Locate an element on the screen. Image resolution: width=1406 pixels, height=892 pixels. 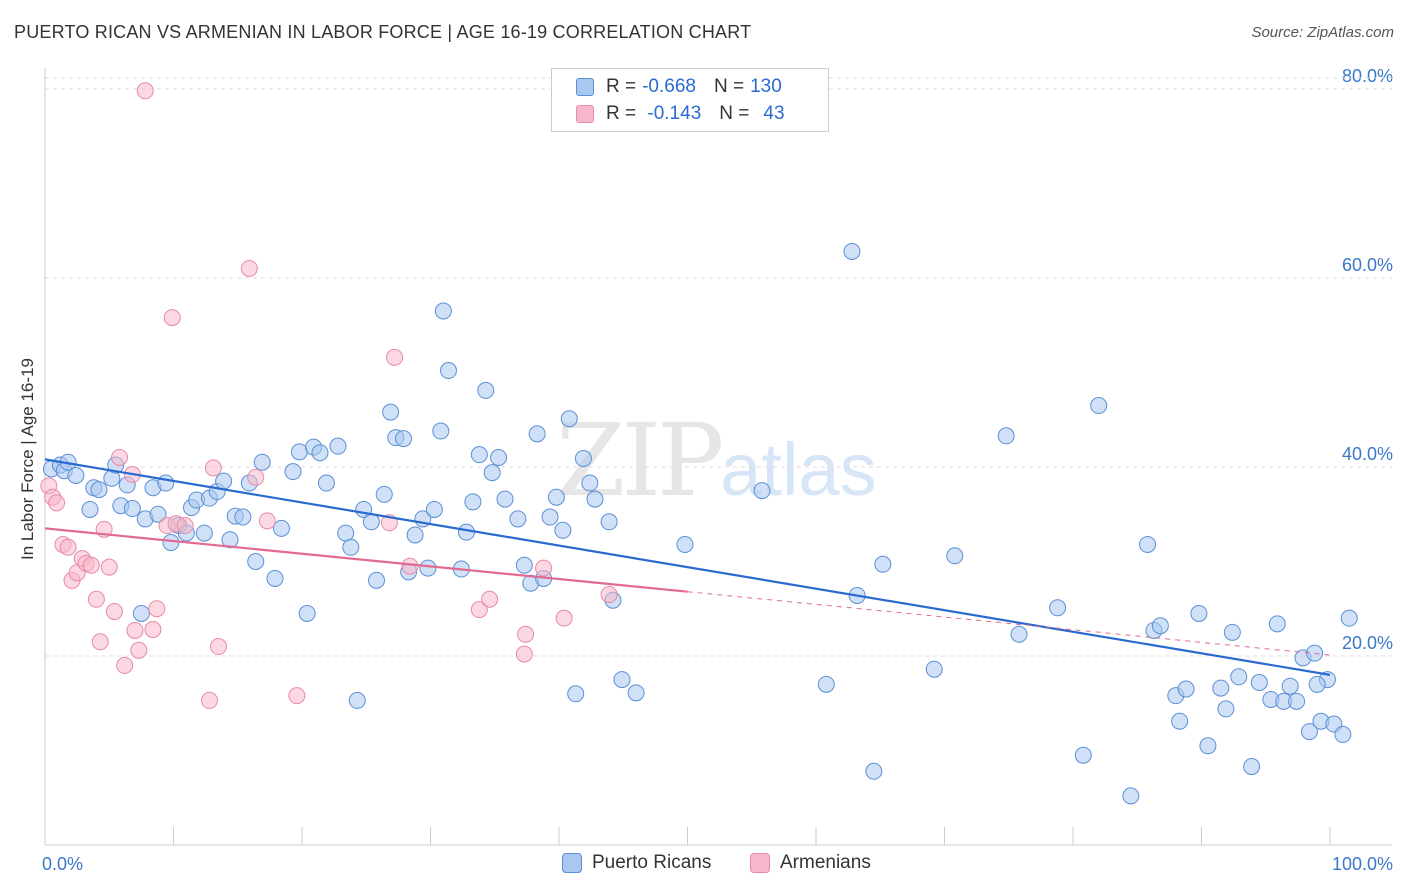
y-tick-label: 40.0% is located at coordinates (1367, 454).